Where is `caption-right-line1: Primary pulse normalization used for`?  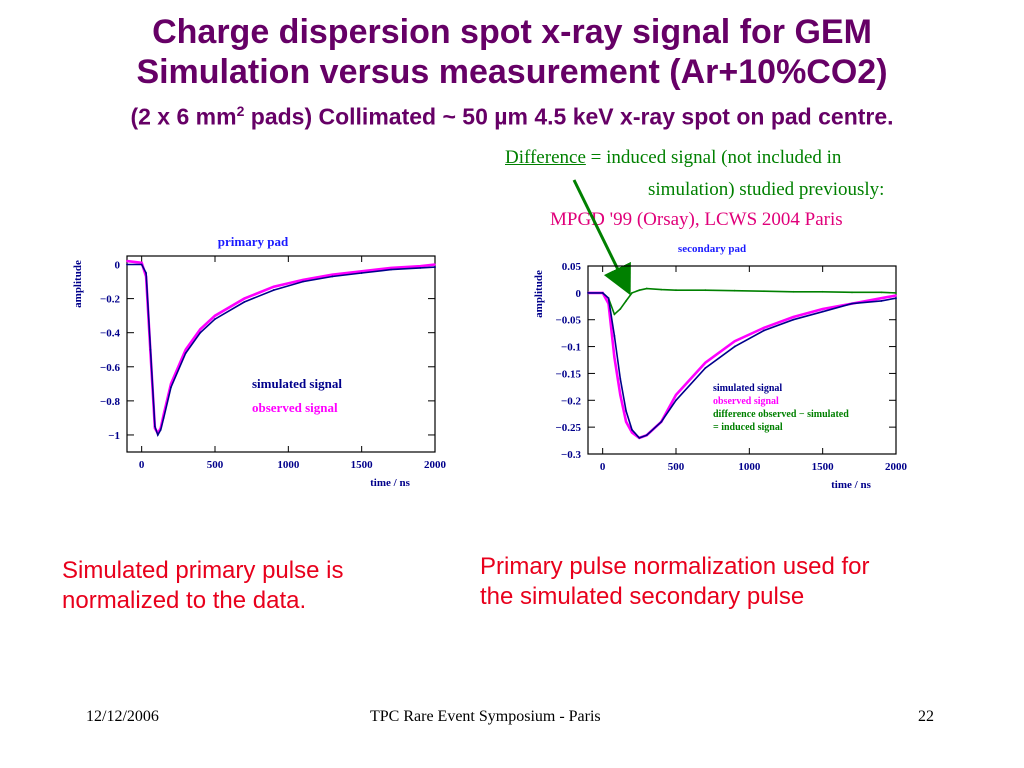
caption-right-line1: Primary pulse normalization used for is located at coordinates (675, 566).